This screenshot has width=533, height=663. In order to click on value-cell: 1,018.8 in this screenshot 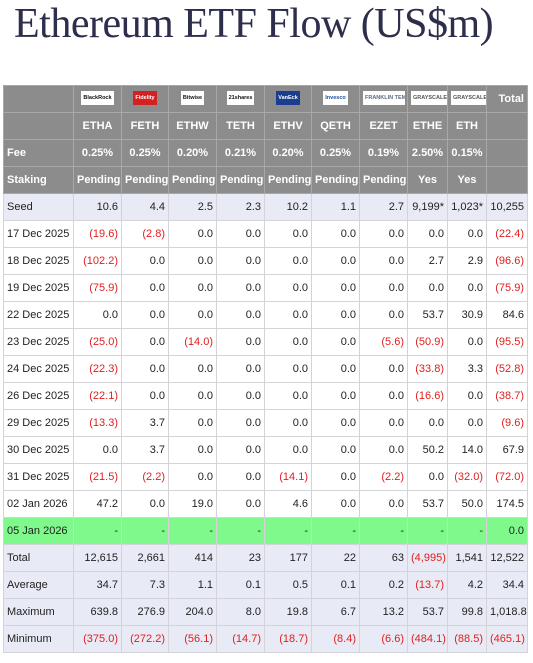, I will do `click(507, 612)`.